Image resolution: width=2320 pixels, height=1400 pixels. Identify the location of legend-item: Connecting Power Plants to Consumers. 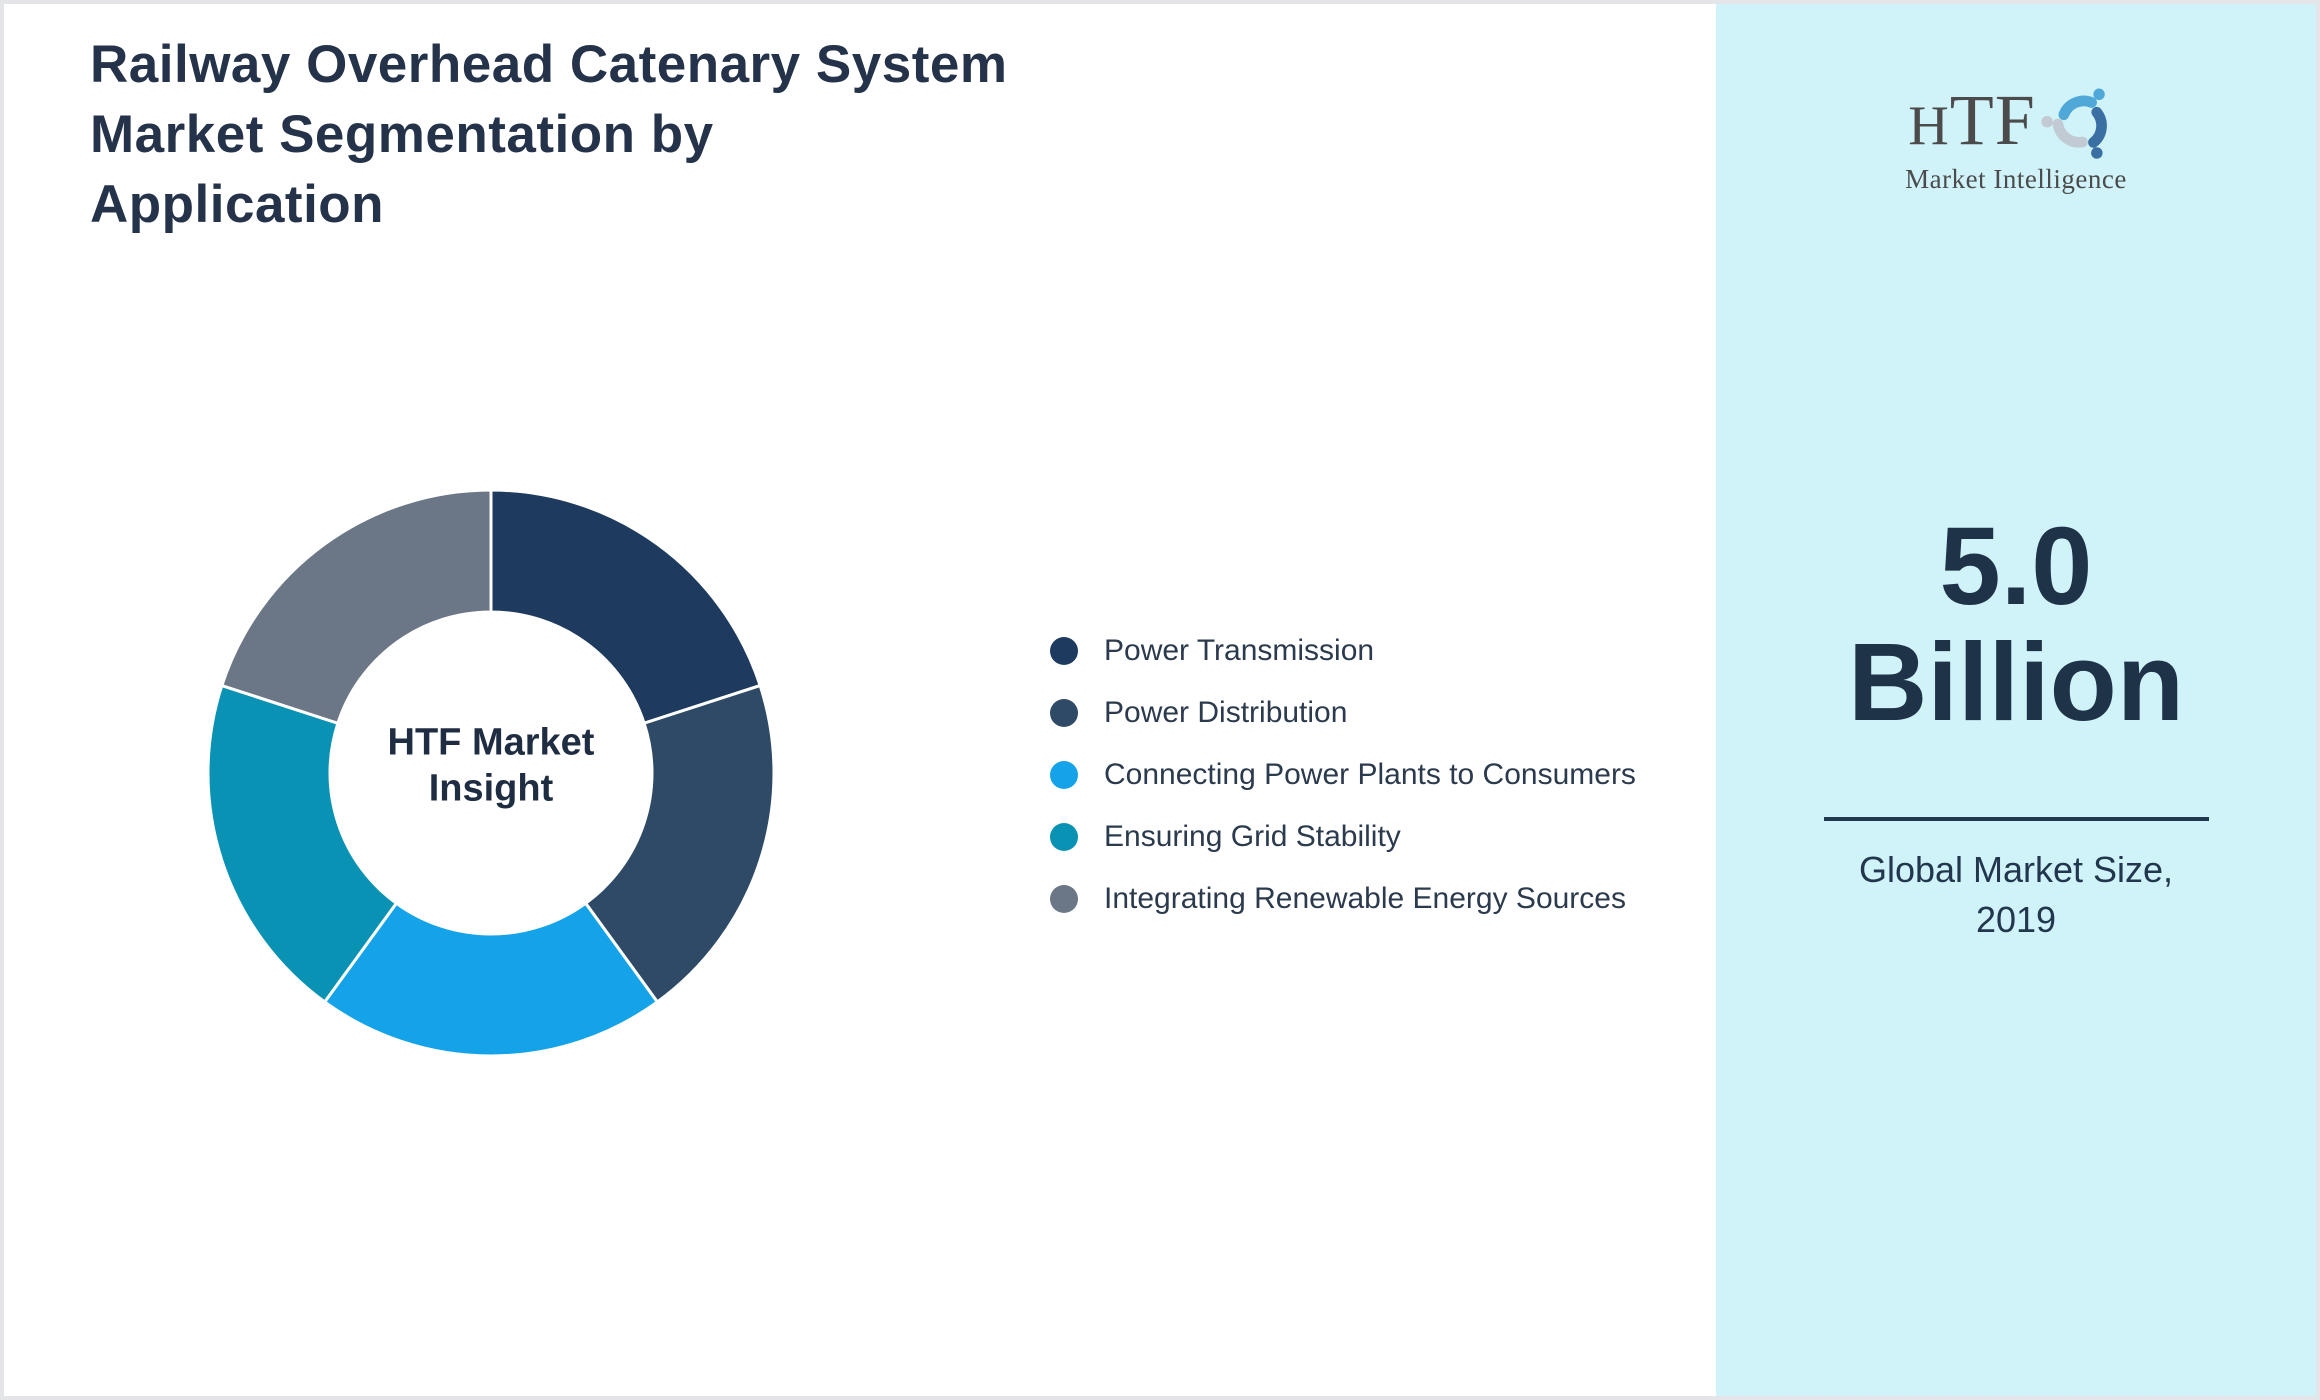
(1343, 775).